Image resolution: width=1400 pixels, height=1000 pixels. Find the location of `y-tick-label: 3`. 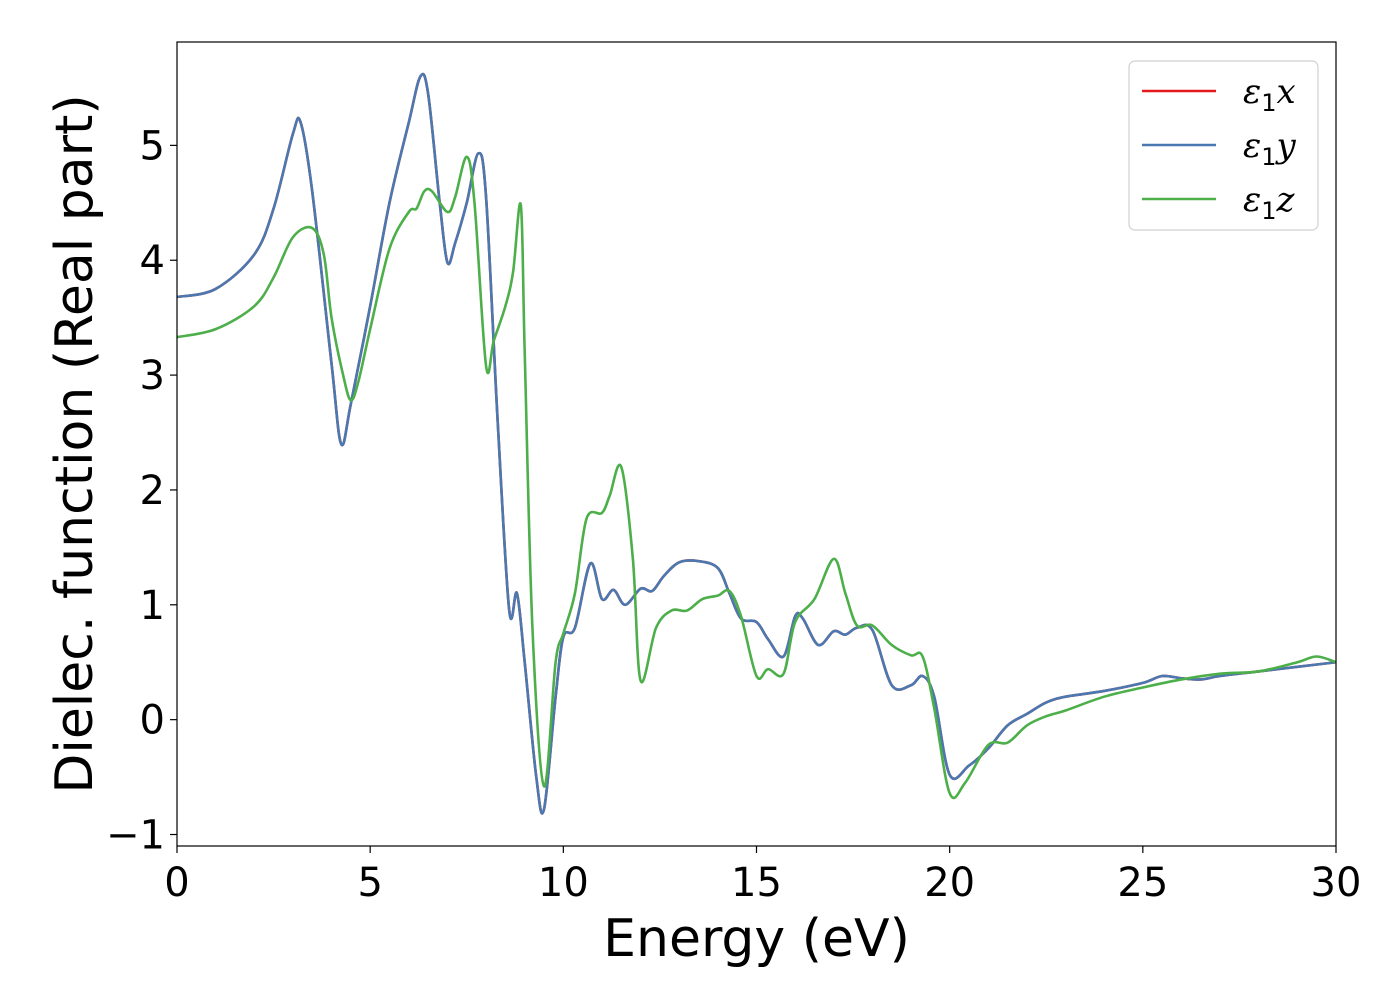

y-tick-label: 3 is located at coordinates (152, 376).